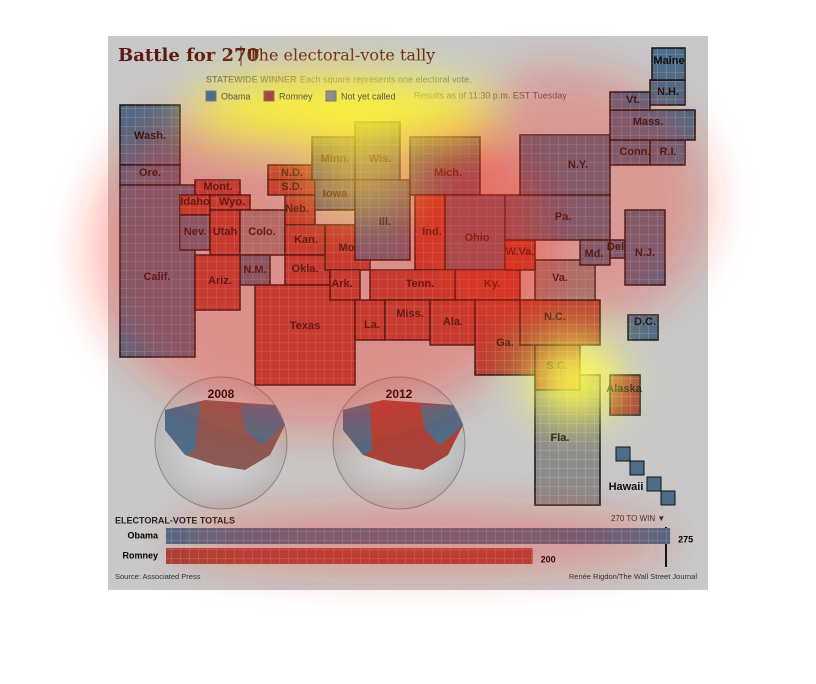  I want to click on state-label: Pa., so click(563, 217).